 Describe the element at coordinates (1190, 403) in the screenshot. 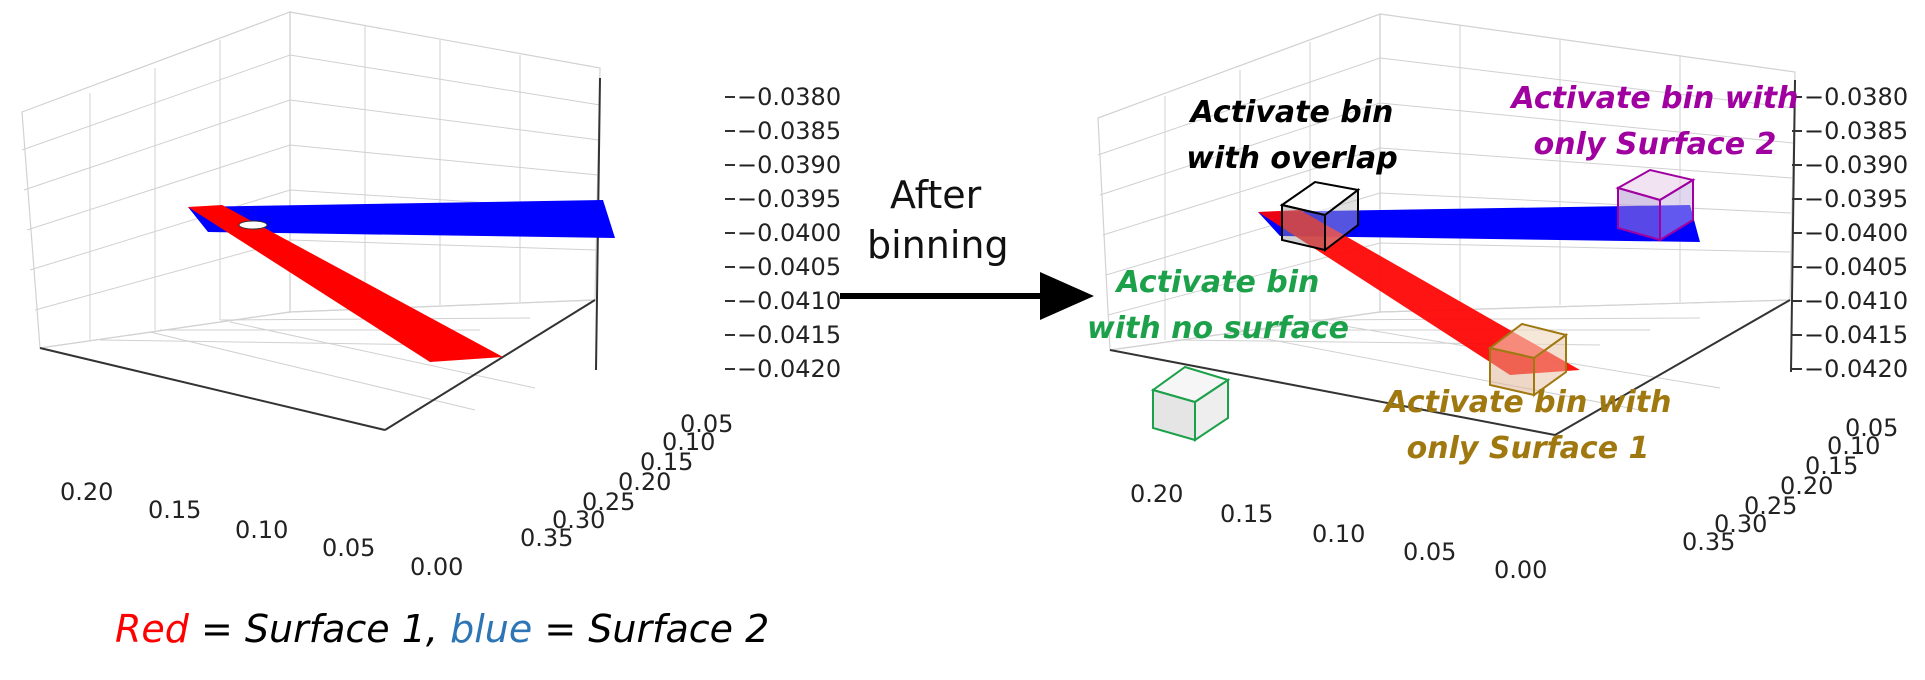

I see `bin-cube-no-surface` at that location.